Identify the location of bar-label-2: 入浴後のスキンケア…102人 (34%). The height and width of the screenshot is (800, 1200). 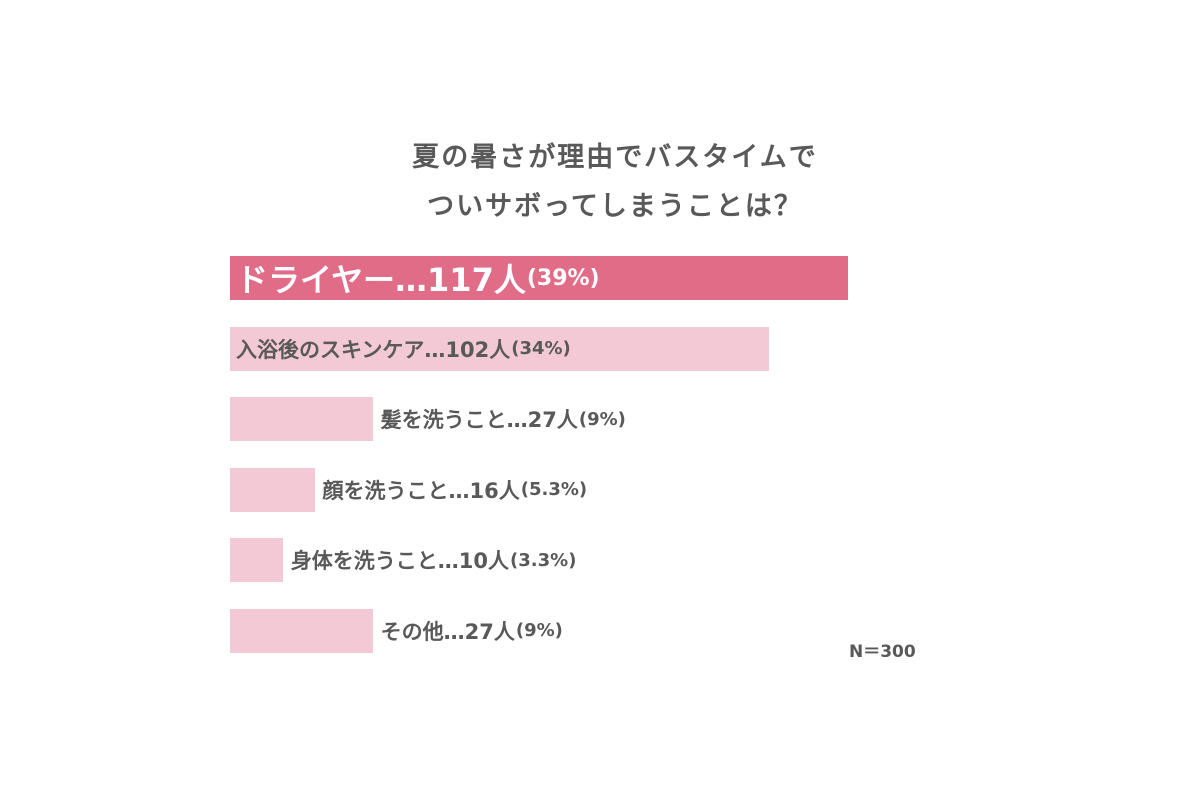
(403, 349).